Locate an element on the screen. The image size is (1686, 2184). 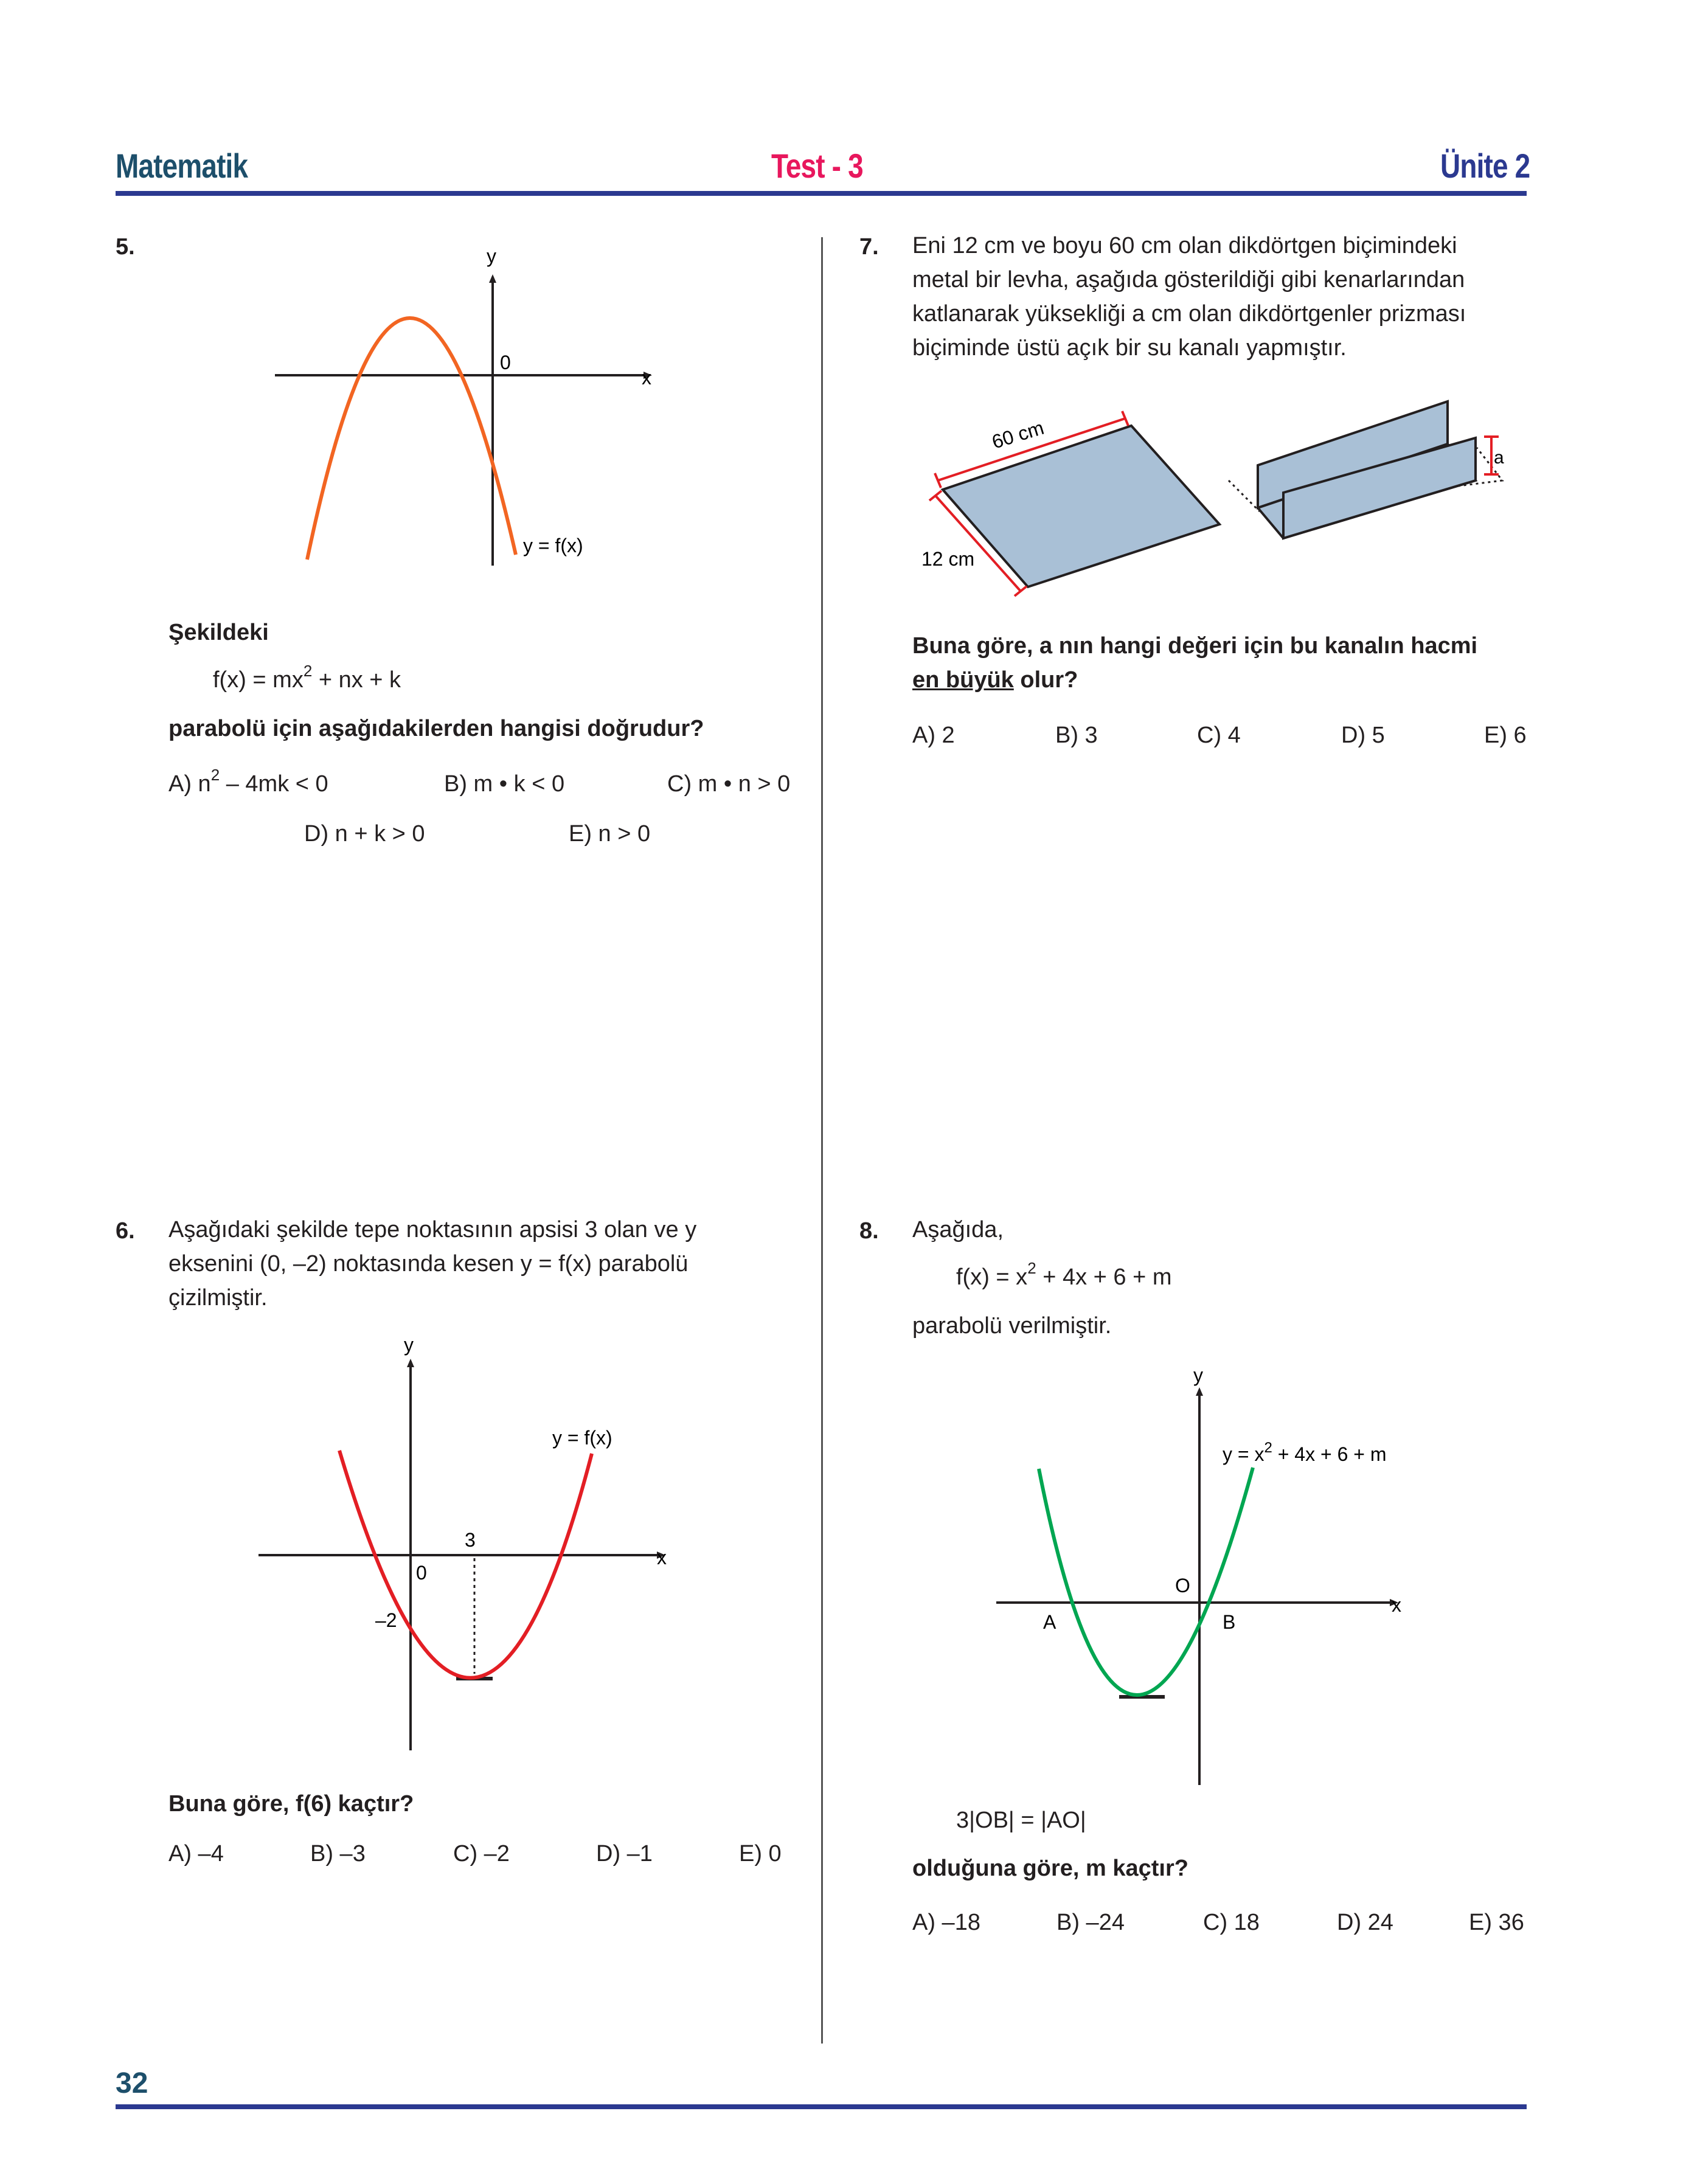
q5-y-label: y is located at coordinates (491, 256).